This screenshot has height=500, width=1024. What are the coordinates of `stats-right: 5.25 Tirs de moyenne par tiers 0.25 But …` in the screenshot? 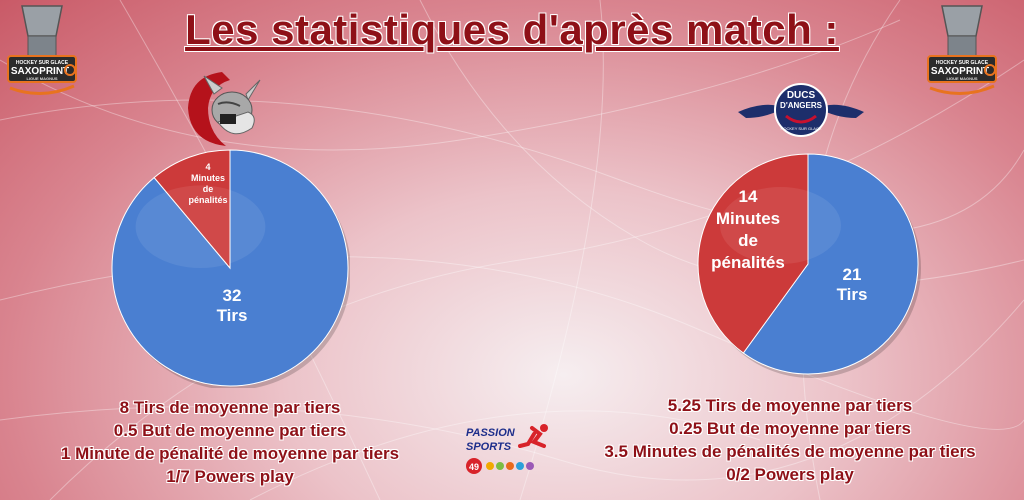 It's located at (790, 440).